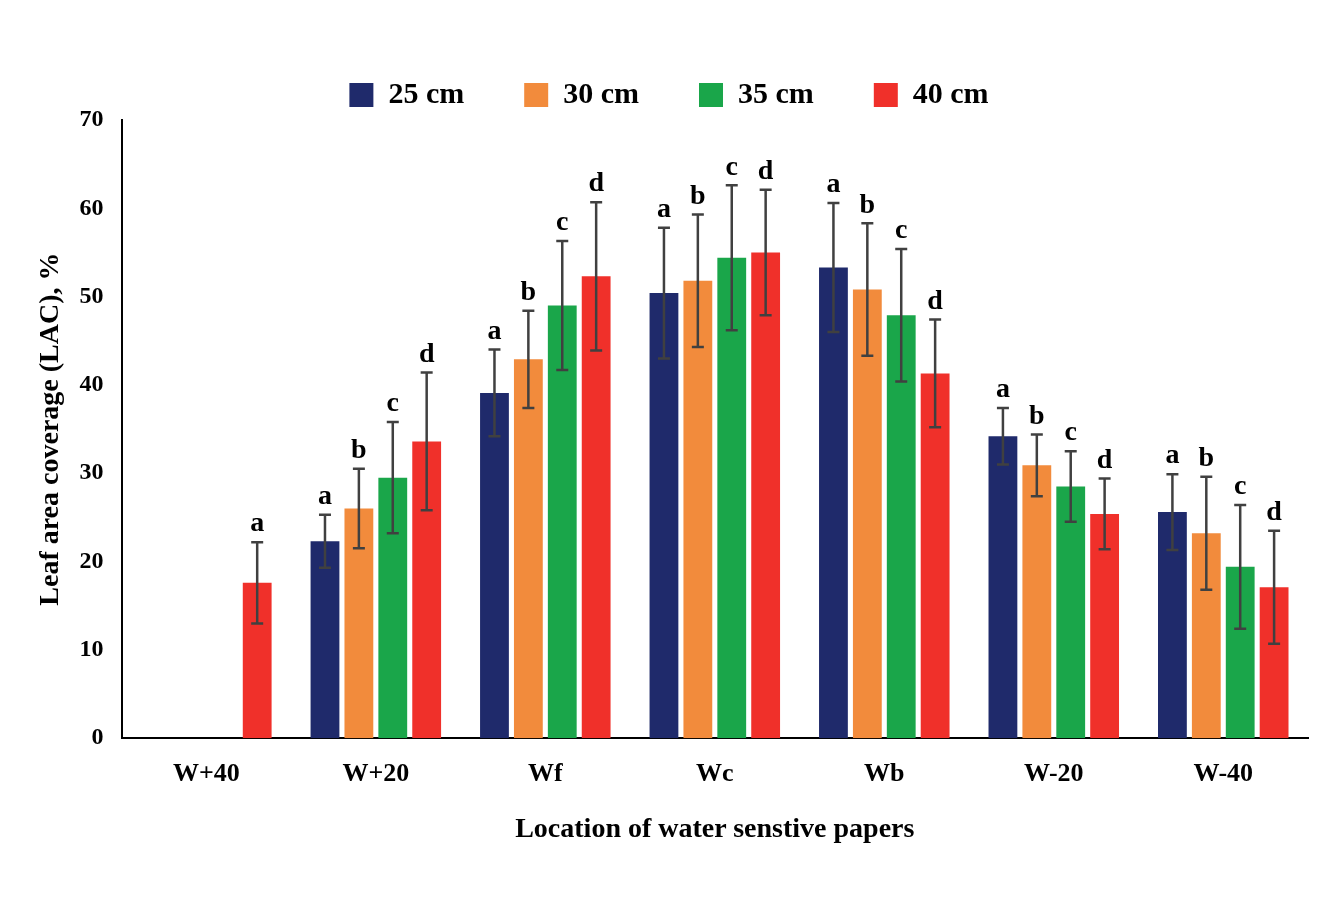  I want to click on legend-label: 35 cm, so click(776, 92).